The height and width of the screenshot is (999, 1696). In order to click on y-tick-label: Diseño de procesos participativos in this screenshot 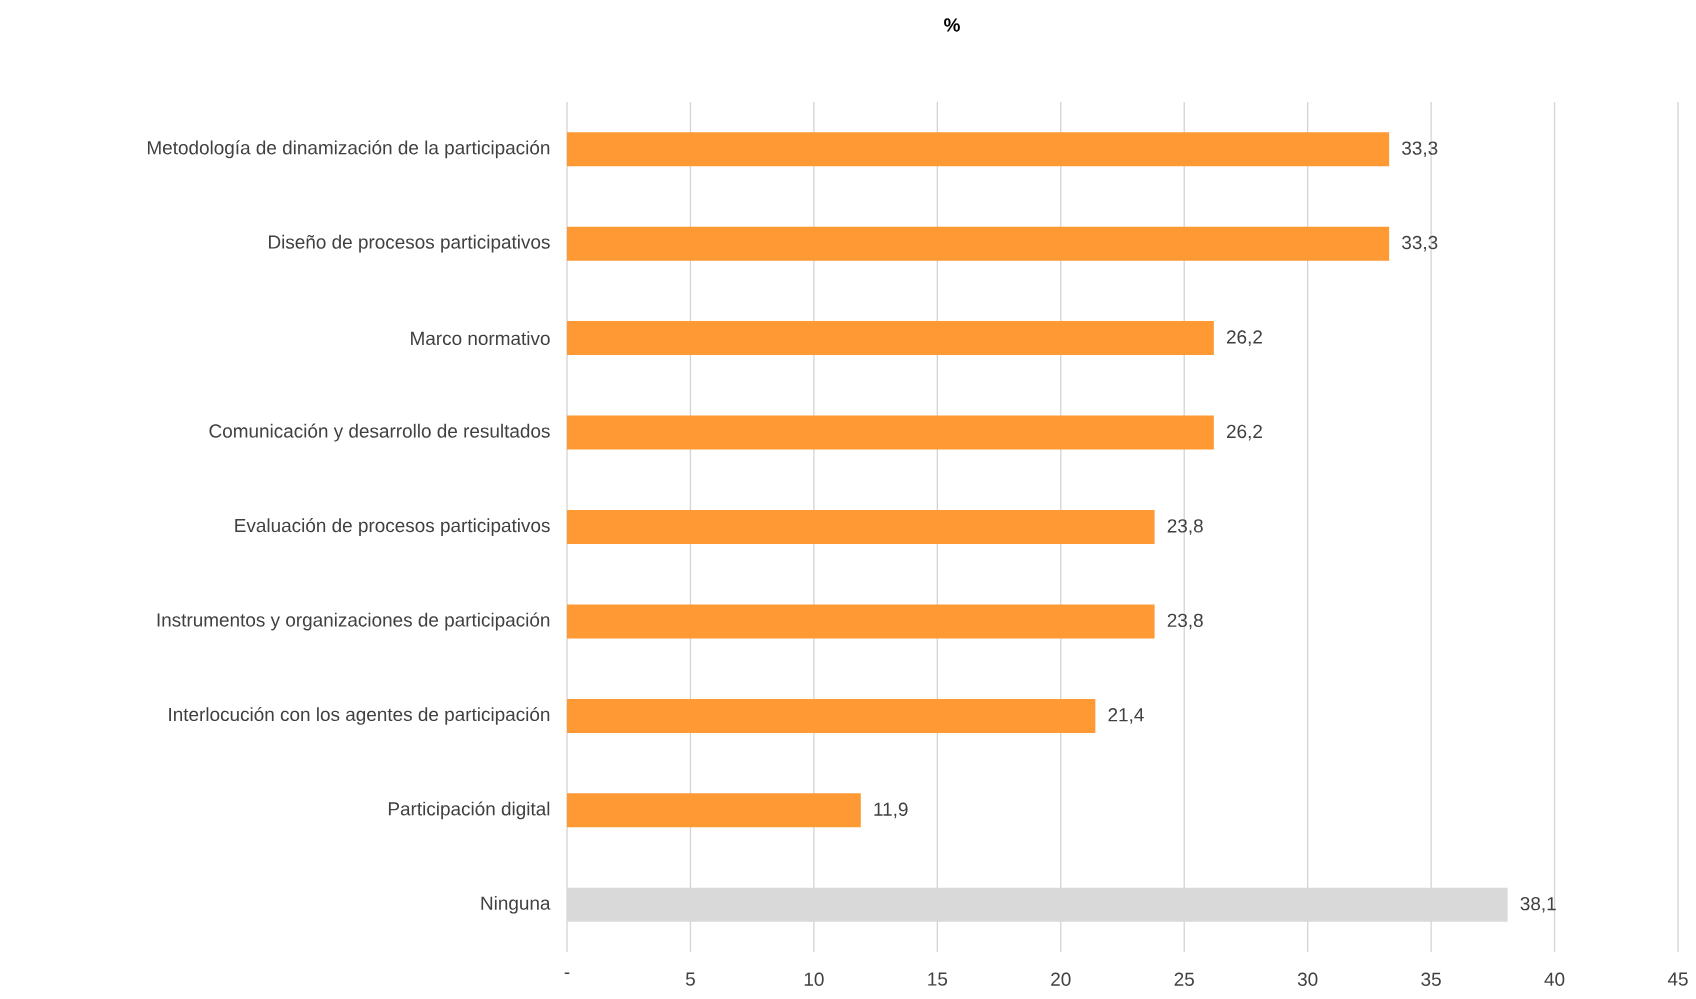, I will do `click(409, 243)`.